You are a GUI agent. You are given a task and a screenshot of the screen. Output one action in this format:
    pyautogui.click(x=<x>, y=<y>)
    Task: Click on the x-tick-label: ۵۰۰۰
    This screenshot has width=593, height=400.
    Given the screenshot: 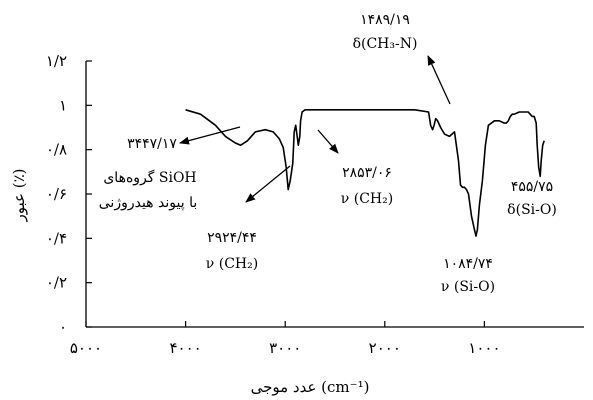 What is the action you would take?
    pyautogui.click(x=86, y=348)
    